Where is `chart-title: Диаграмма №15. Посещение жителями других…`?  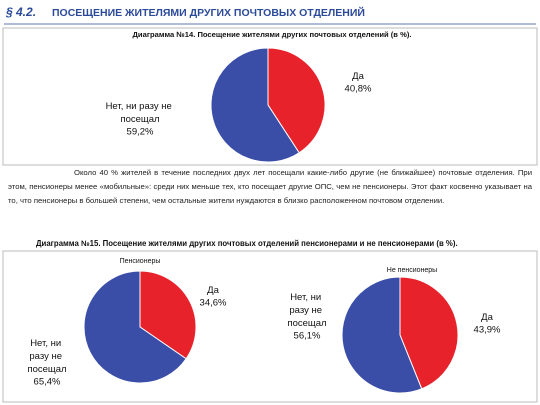 chart-title: Диаграмма №15. Посещение жителями других… is located at coordinates (247, 243).